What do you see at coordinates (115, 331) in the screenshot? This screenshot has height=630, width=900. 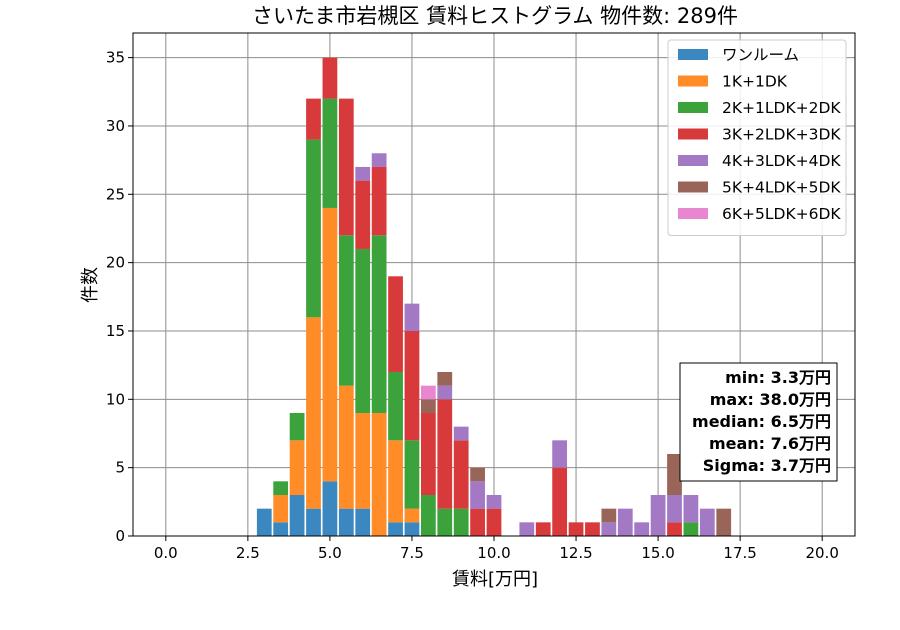 I see `y-tick-label: 15` at bounding box center [115, 331].